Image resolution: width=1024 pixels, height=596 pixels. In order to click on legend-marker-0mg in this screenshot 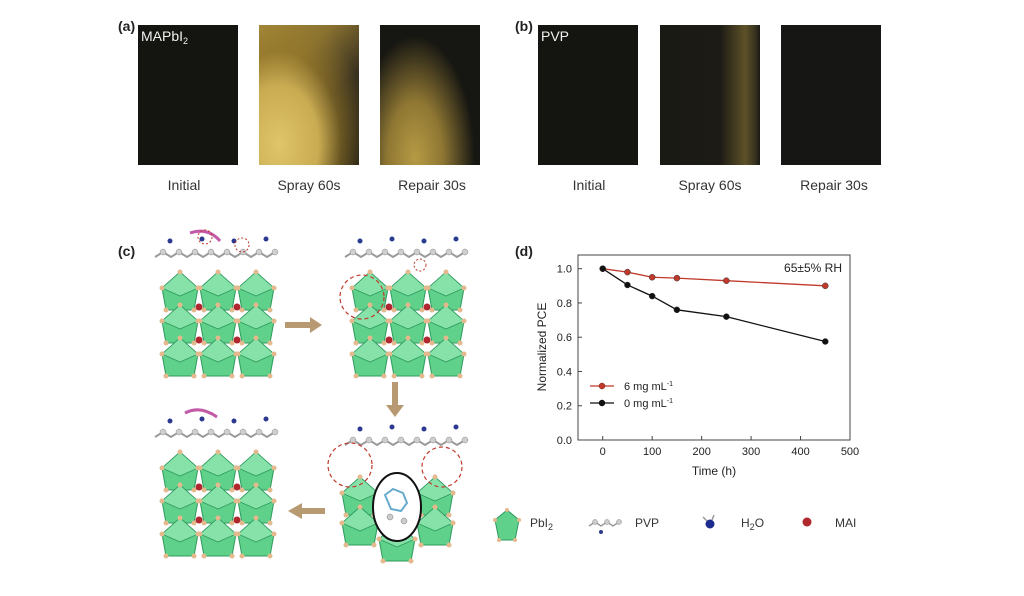, I will do `click(602, 403)`.